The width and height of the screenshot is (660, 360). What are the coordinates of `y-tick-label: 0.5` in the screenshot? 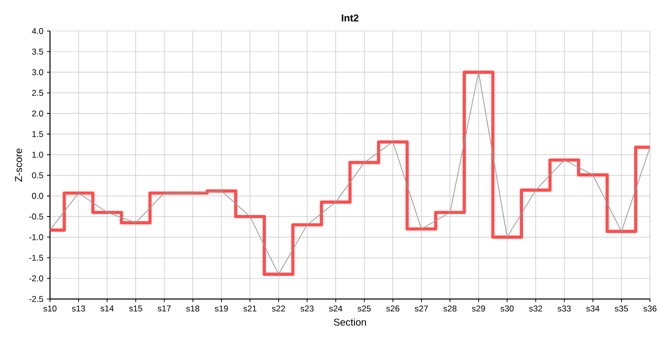 It's located at (38, 175).